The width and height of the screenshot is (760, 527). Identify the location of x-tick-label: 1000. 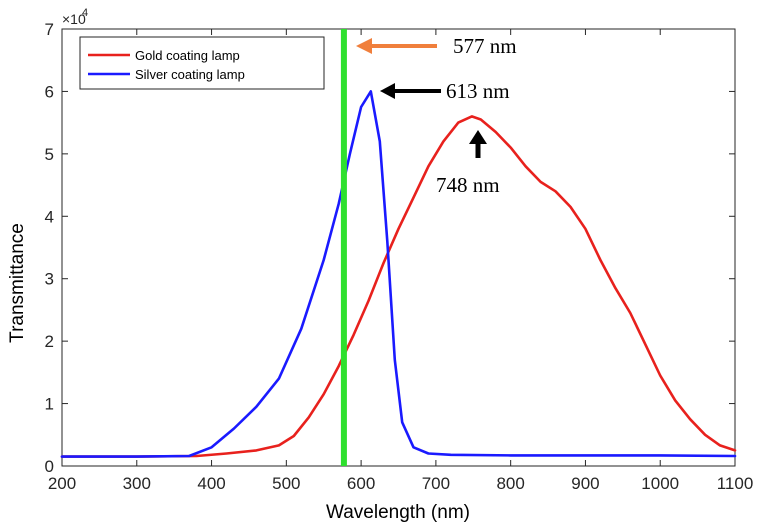
(660, 483).